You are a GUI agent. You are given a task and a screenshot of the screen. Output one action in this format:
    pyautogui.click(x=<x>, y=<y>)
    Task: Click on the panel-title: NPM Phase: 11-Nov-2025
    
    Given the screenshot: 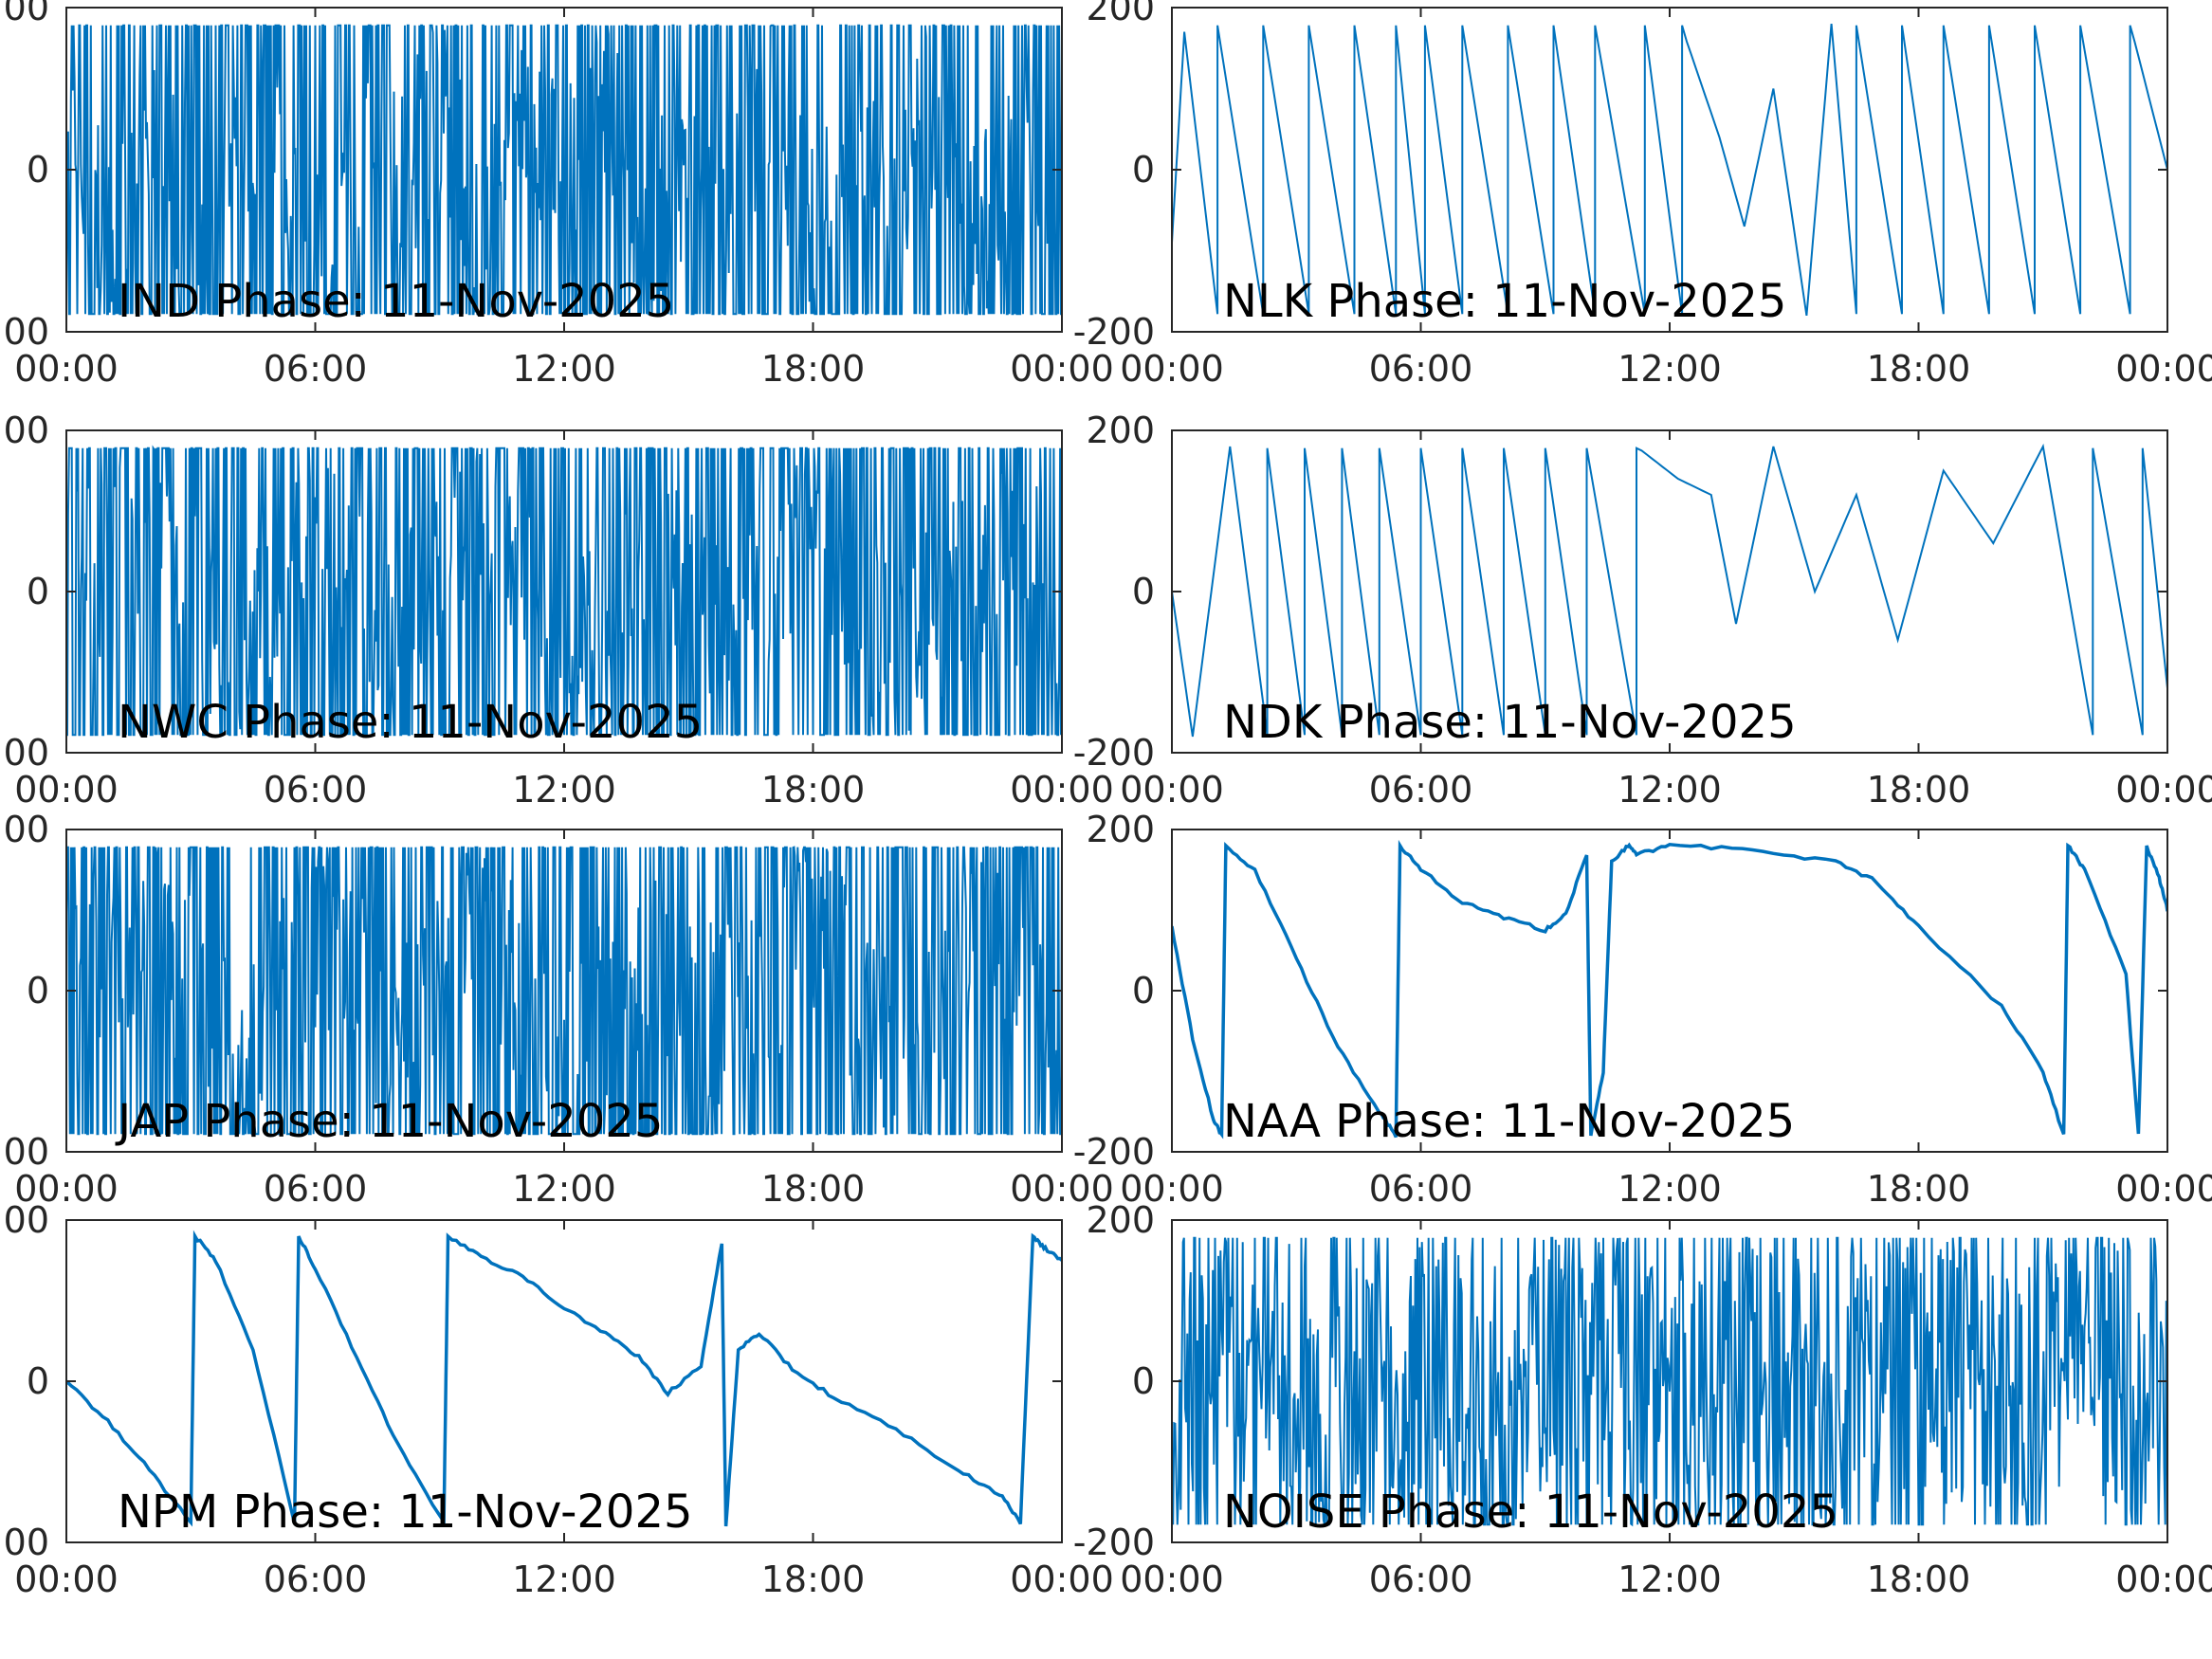 What is the action you would take?
    pyautogui.click(x=405, y=1512)
    